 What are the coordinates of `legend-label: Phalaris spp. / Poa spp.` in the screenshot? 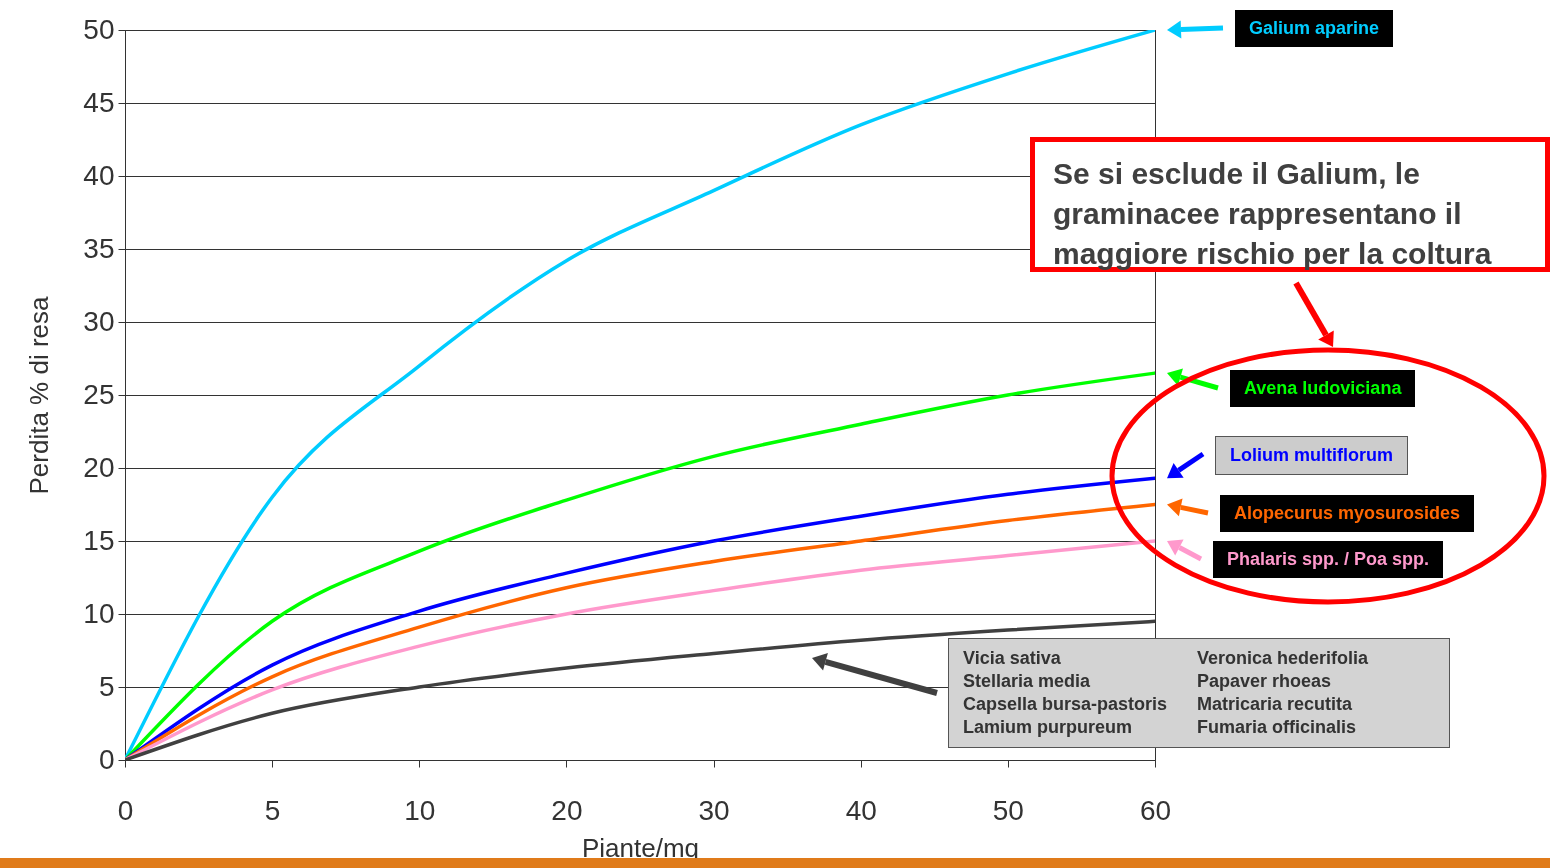 It's located at (1328, 559).